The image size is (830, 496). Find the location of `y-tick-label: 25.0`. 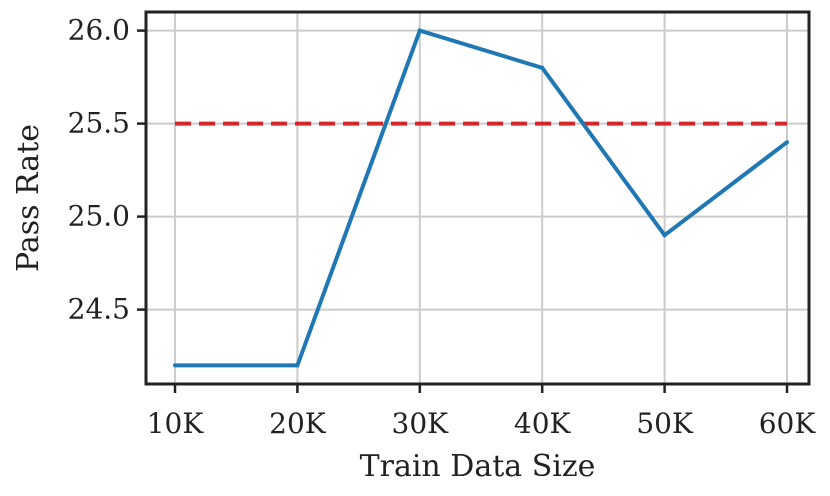

y-tick-label: 25.0 is located at coordinates (99, 216).